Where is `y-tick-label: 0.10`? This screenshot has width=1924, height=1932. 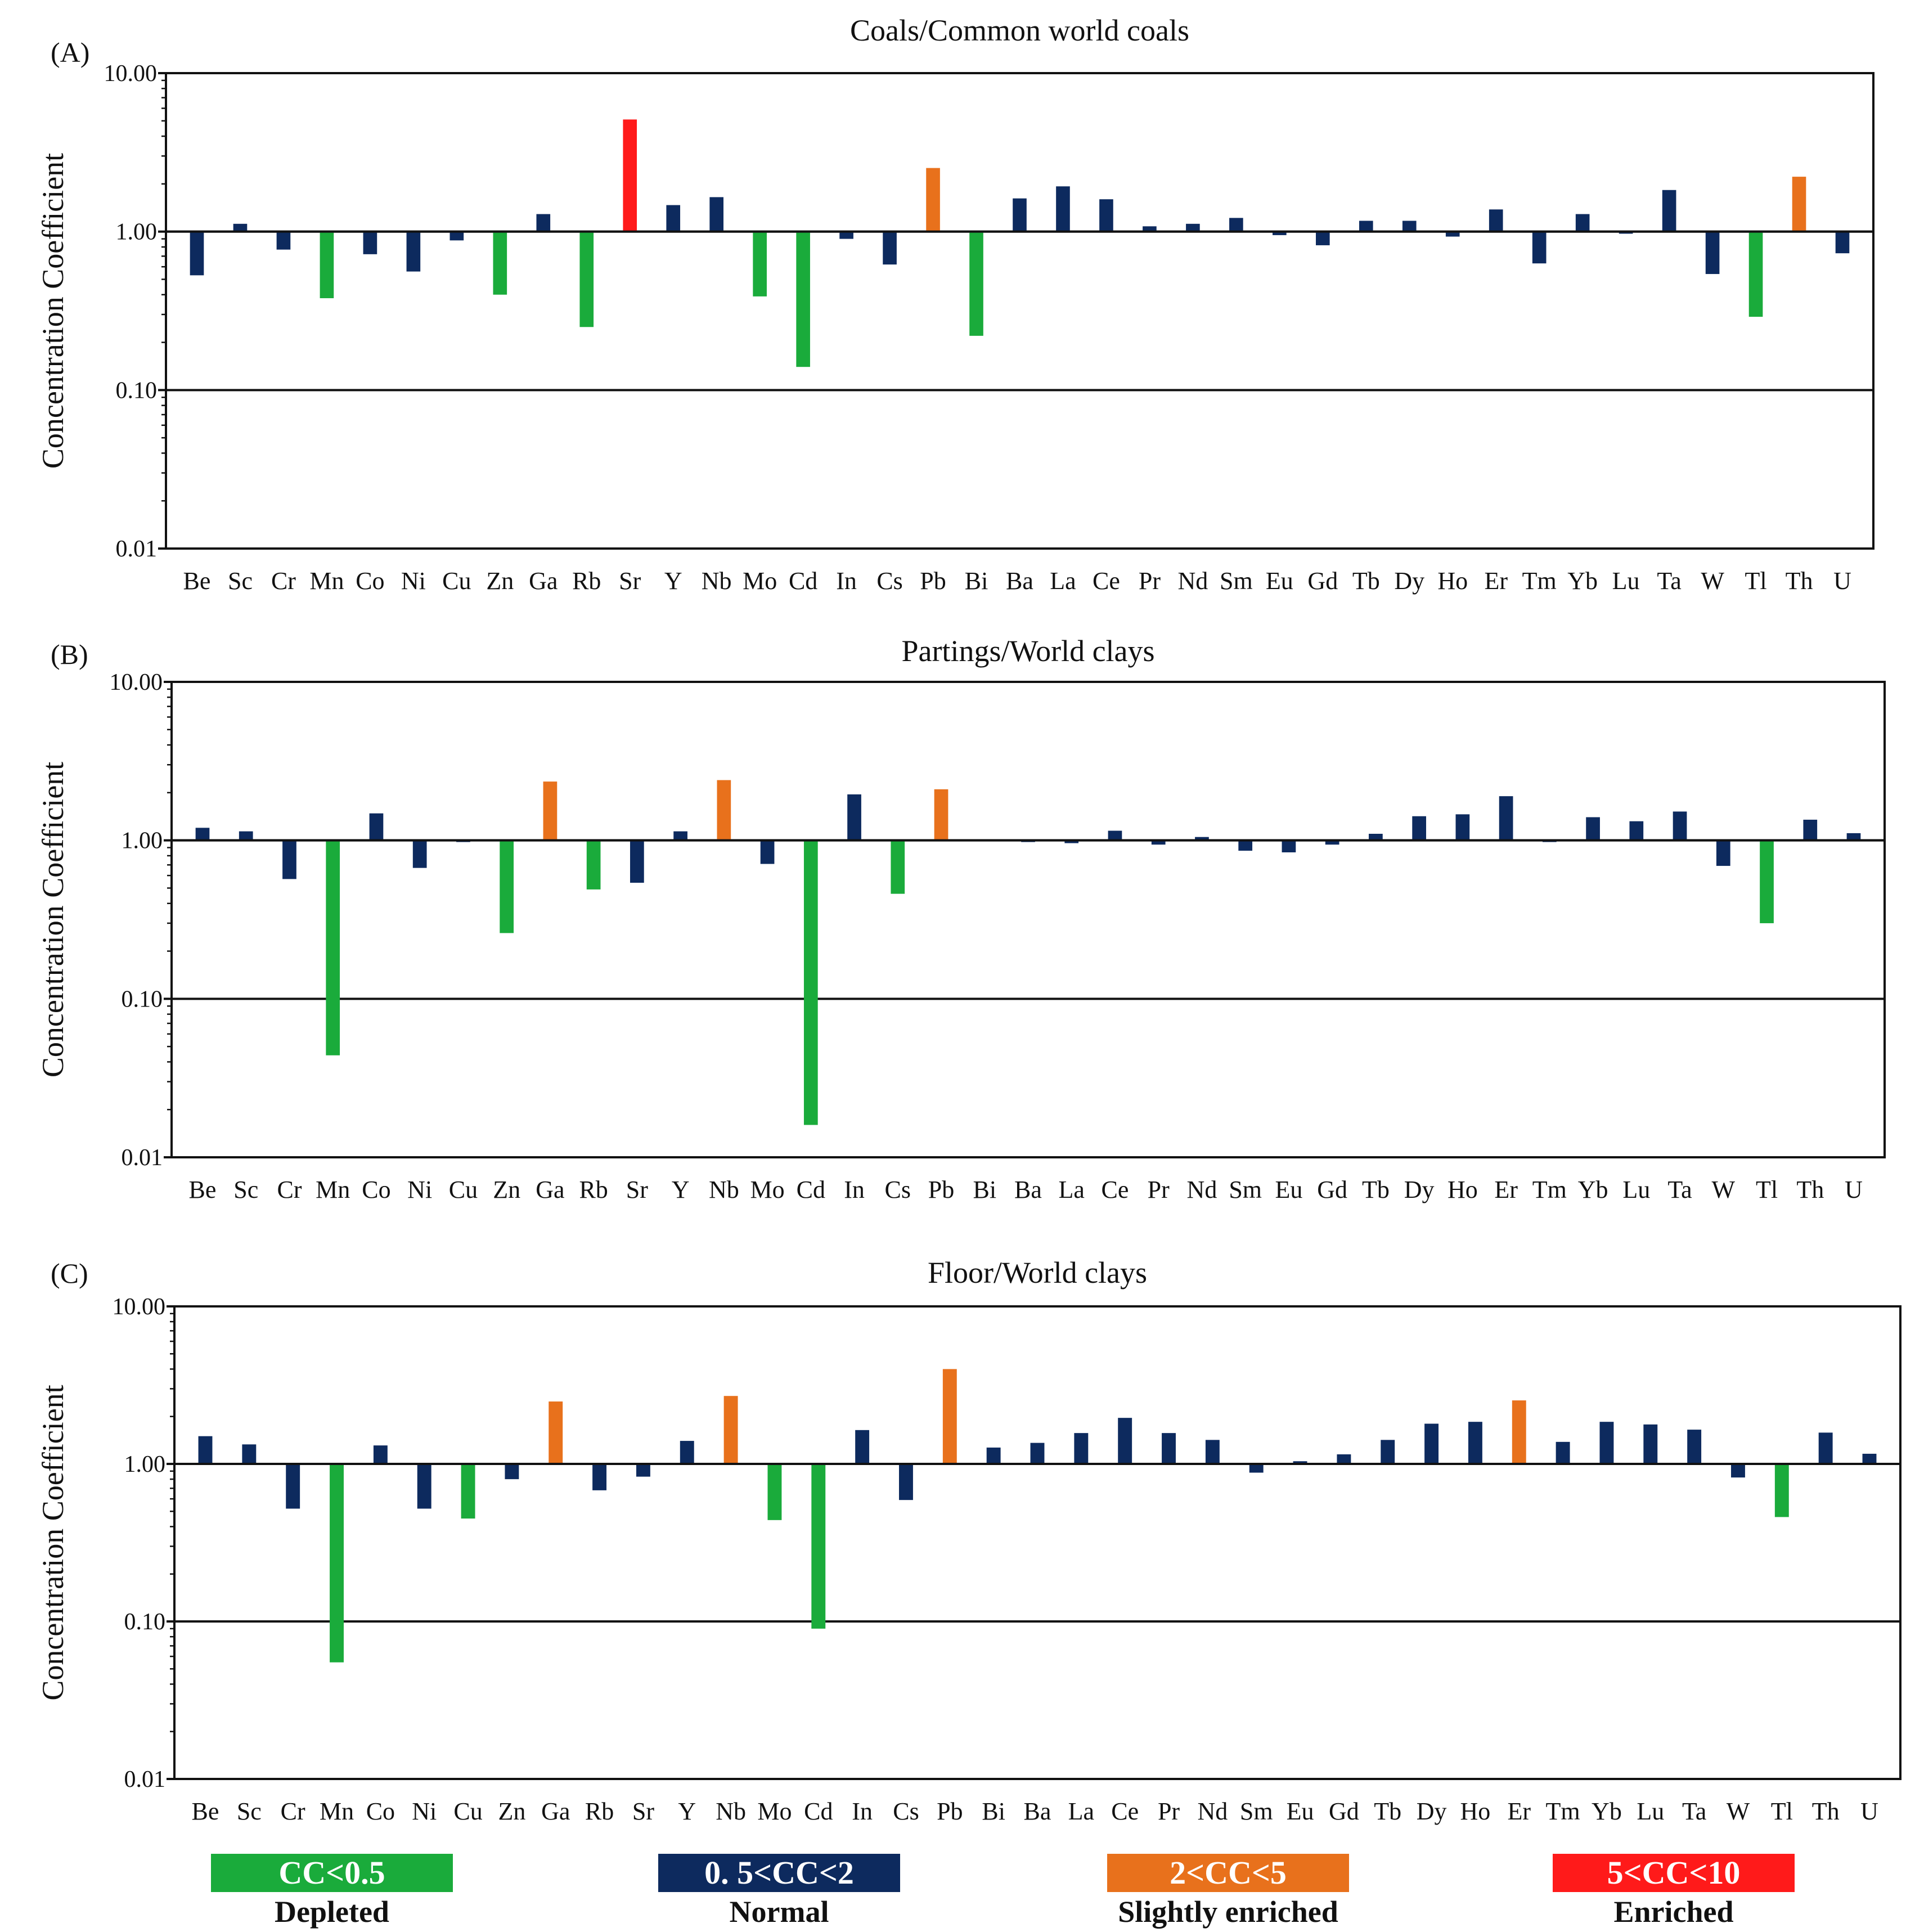
y-tick-label: 0.10 is located at coordinates (137, 390).